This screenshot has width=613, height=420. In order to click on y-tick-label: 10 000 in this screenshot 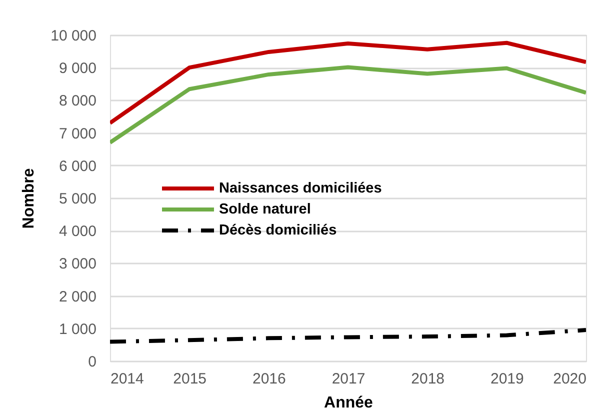, I will do `click(73, 36)`.